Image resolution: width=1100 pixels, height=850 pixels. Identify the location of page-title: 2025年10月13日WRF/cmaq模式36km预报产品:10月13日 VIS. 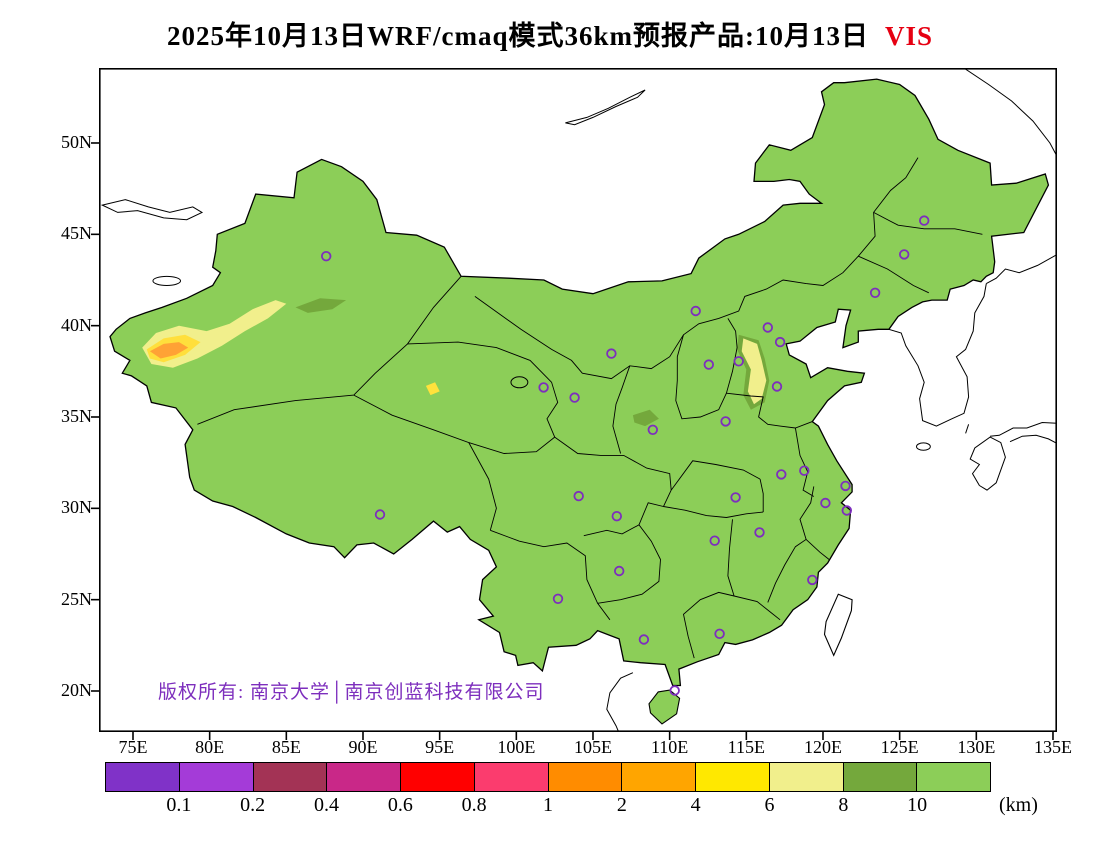
(550, 33).